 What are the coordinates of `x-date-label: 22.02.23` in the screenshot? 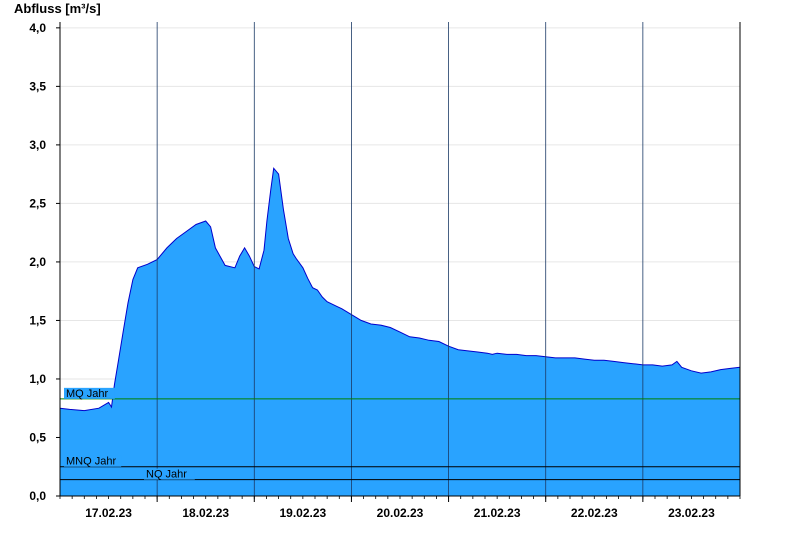 It's located at (594, 513).